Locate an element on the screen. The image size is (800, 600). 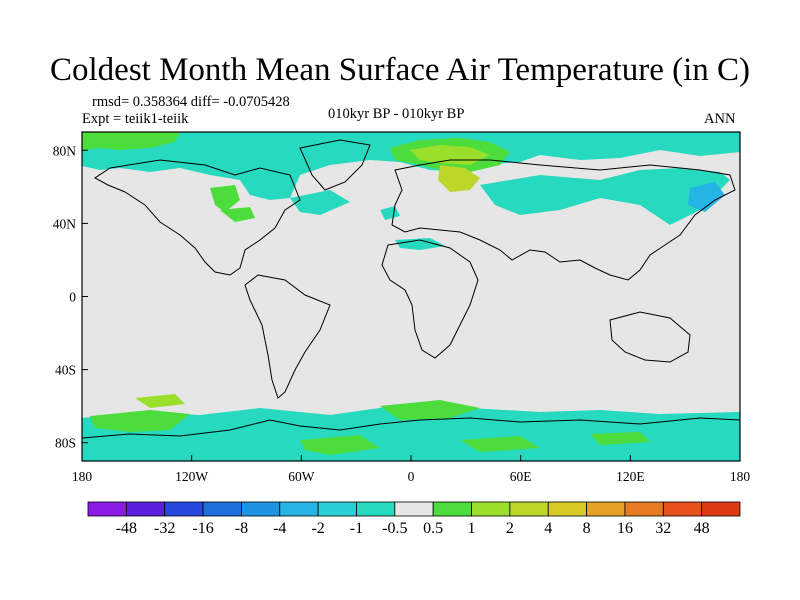
coastline-eurasia is located at coordinates (563, 220).